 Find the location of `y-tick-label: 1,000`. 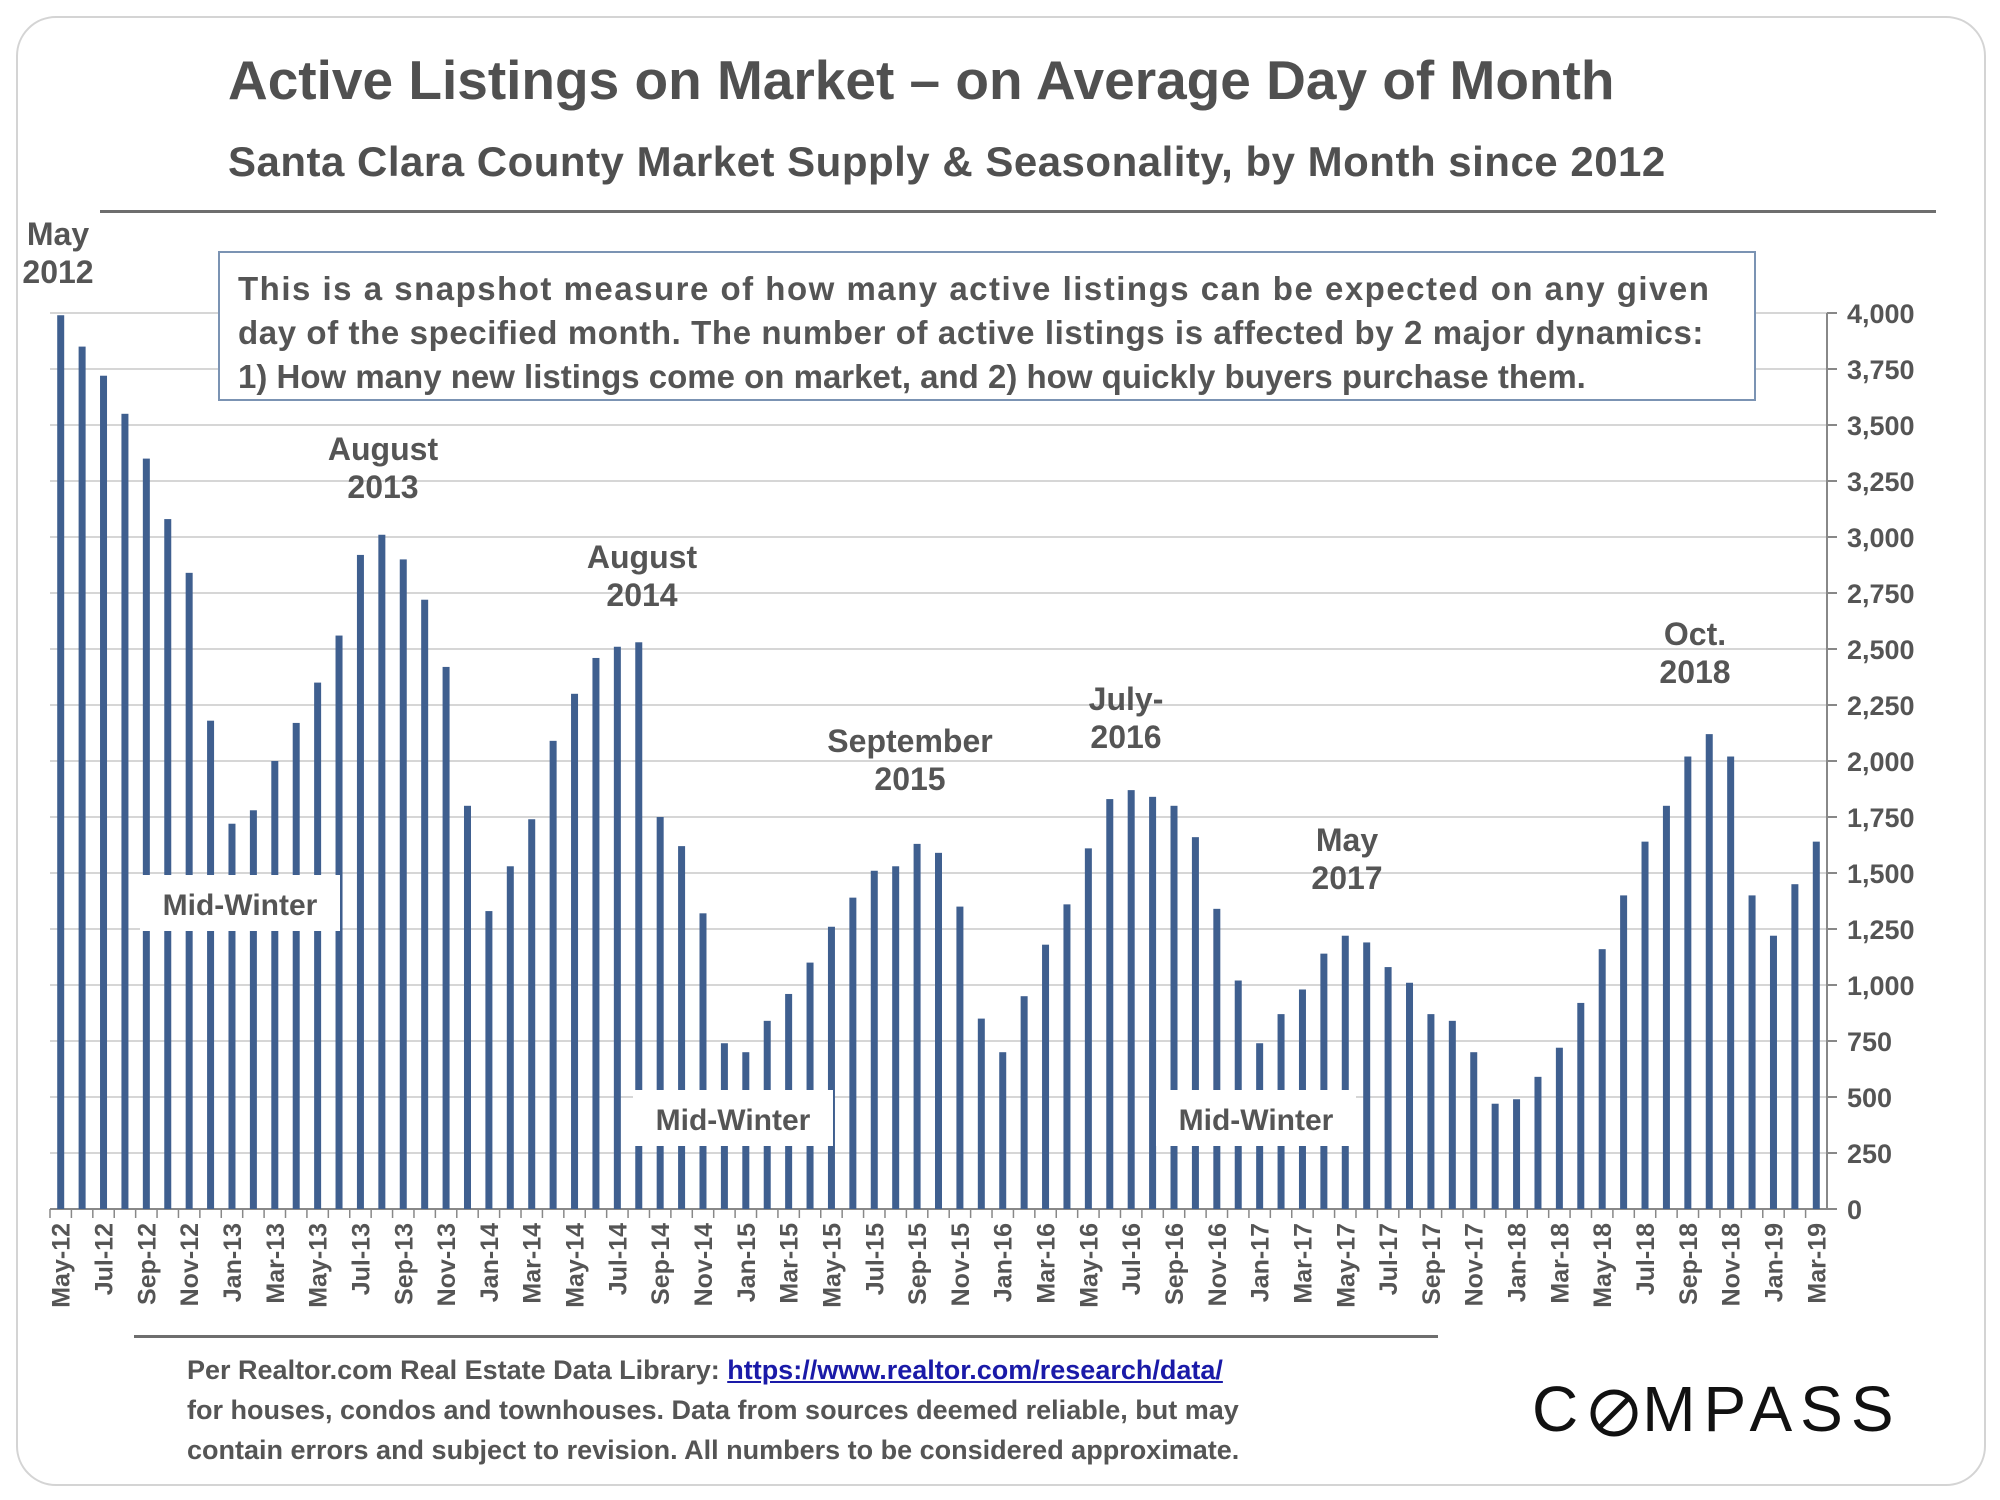

y-tick-label: 1,000 is located at coordinates (1881, 986).